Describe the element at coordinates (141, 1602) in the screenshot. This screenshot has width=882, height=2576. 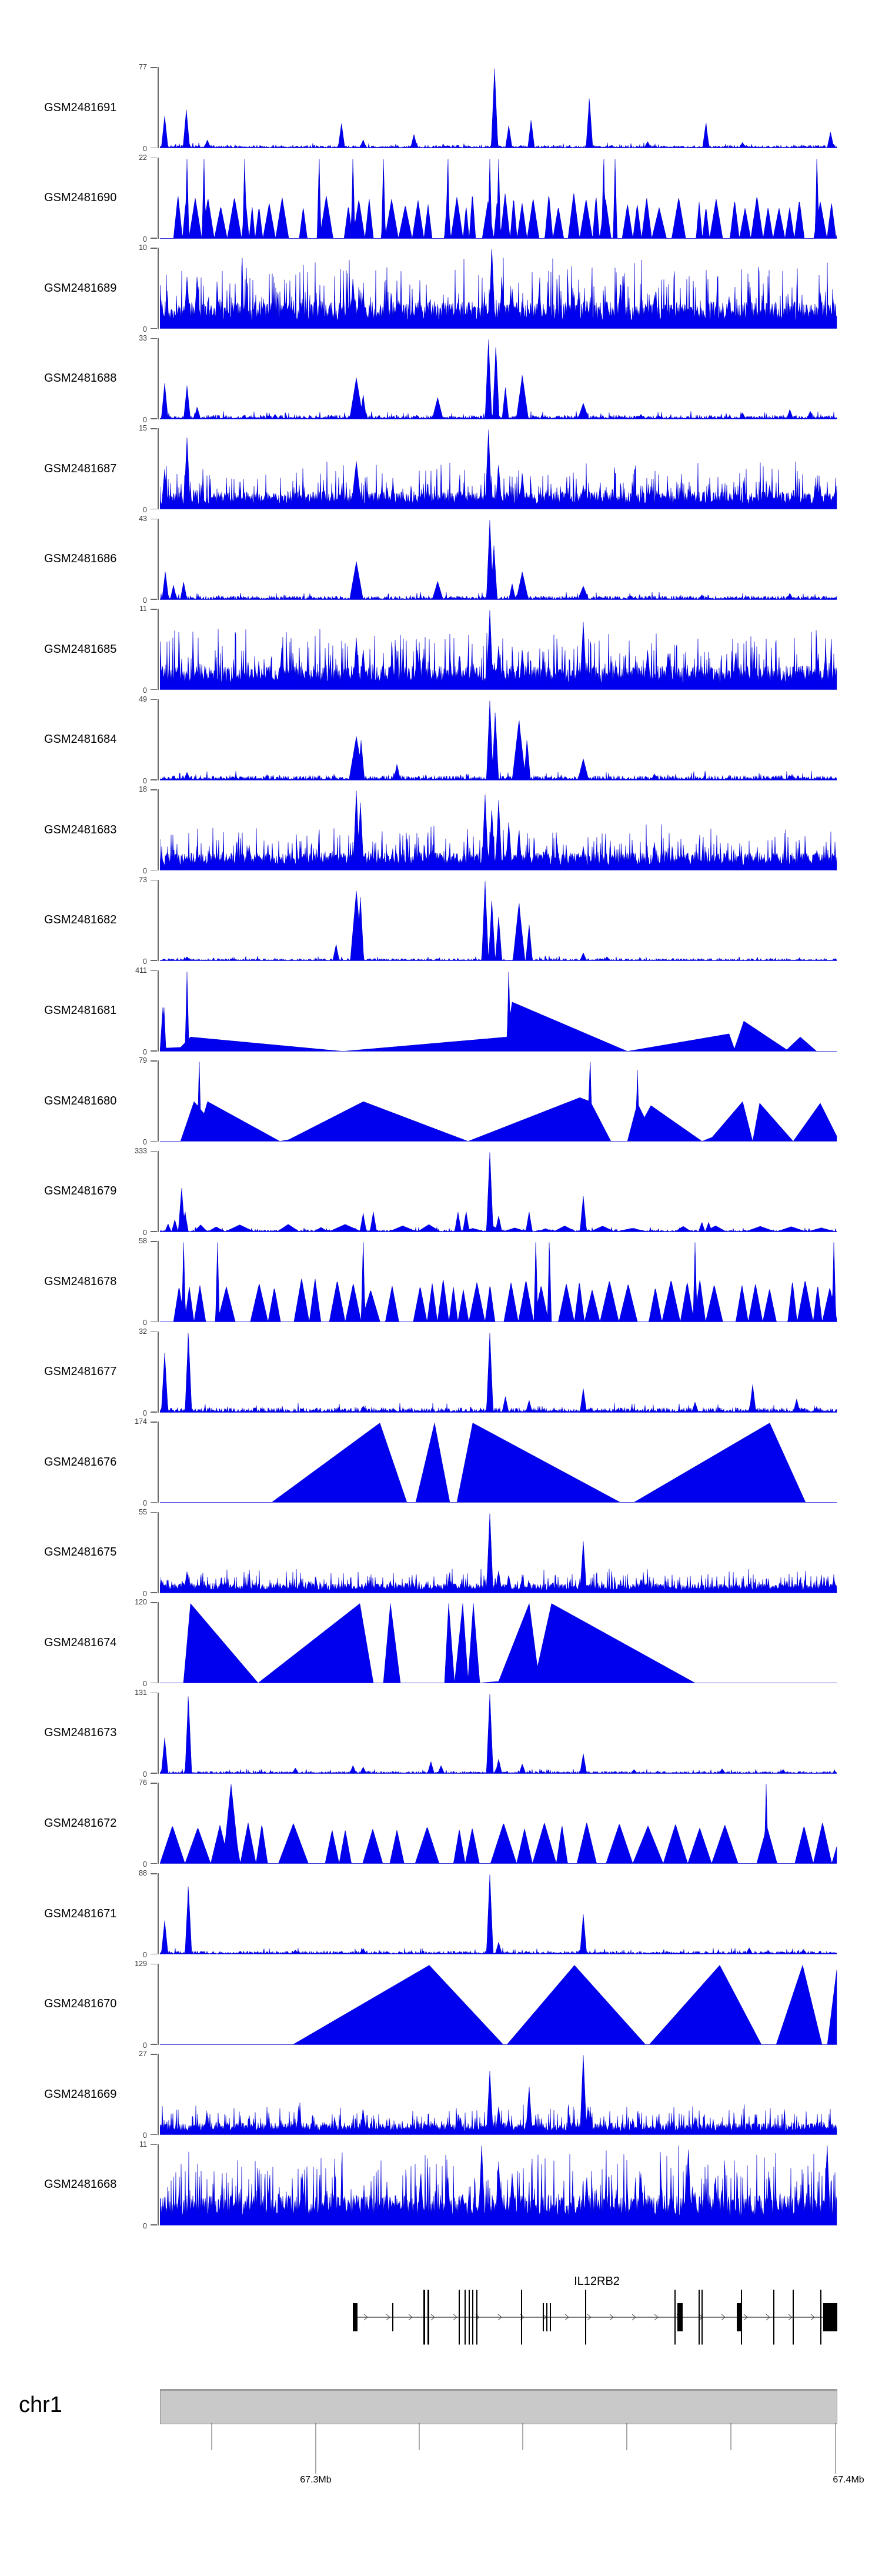
I see `y-axis-max-label: 120` at that location.